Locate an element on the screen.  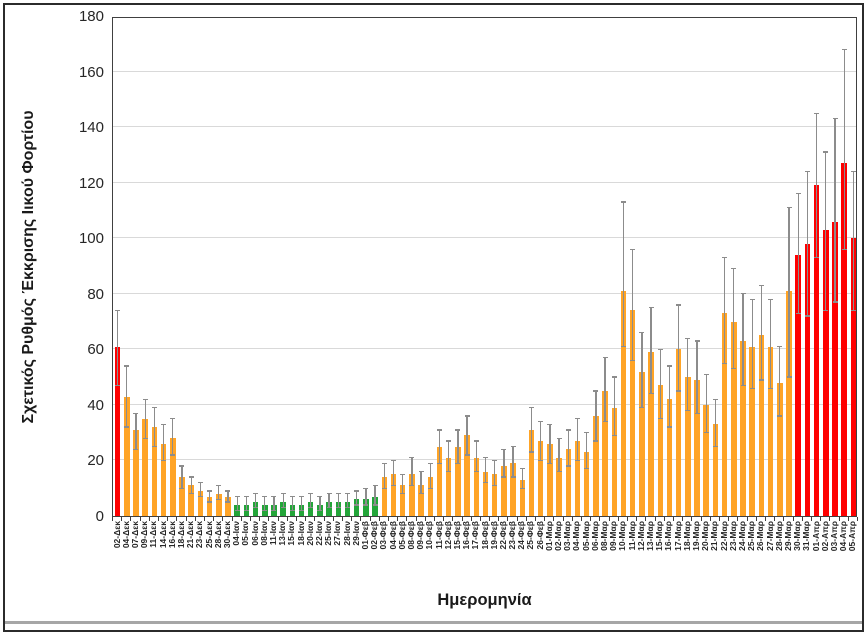
x-axis-tick-label: 31-Μαρ is located at coordinates (806, 536).